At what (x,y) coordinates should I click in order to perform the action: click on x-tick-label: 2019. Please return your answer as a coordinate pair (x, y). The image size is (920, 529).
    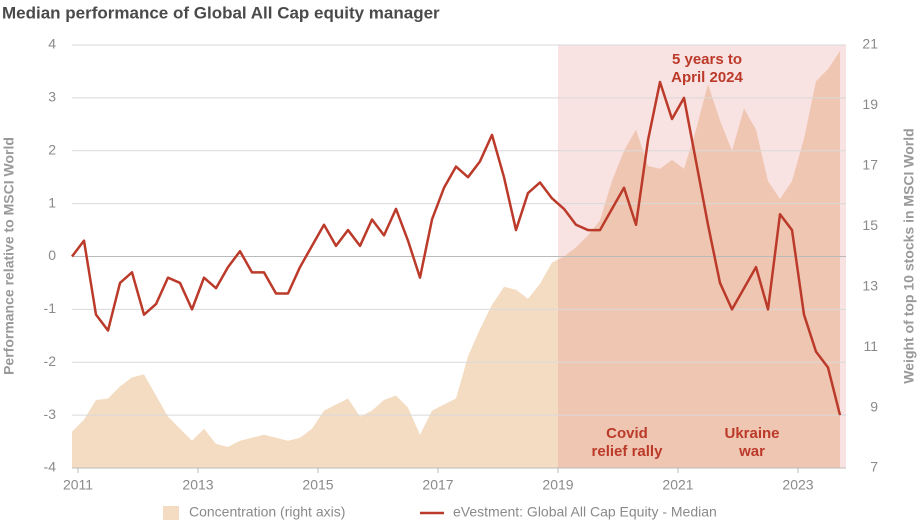
    Looking at the image, I should click on (557, 485).